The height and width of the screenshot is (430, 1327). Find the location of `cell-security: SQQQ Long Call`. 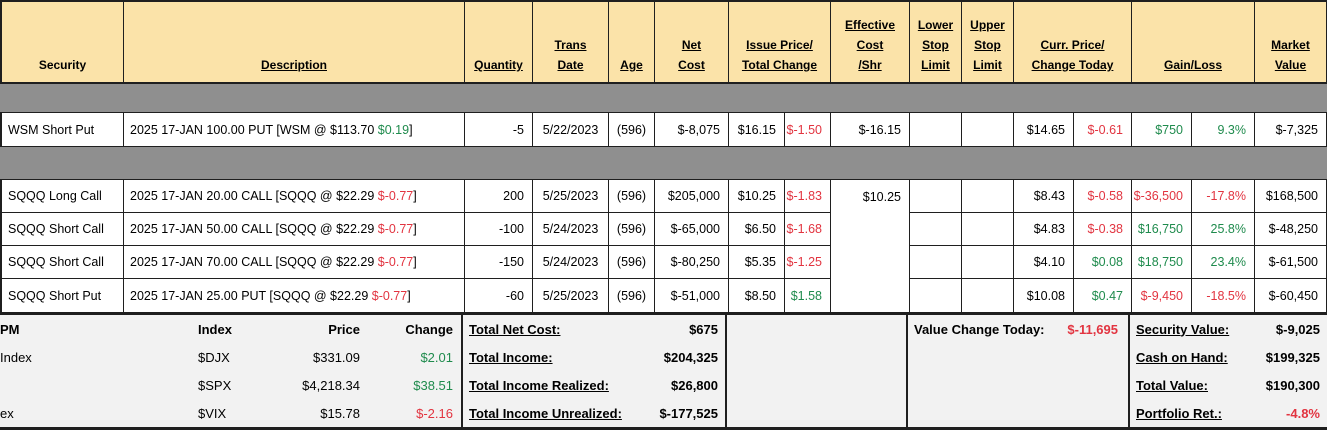

cell-security: SQQQ Long Call is located at coordinates (63, 196).